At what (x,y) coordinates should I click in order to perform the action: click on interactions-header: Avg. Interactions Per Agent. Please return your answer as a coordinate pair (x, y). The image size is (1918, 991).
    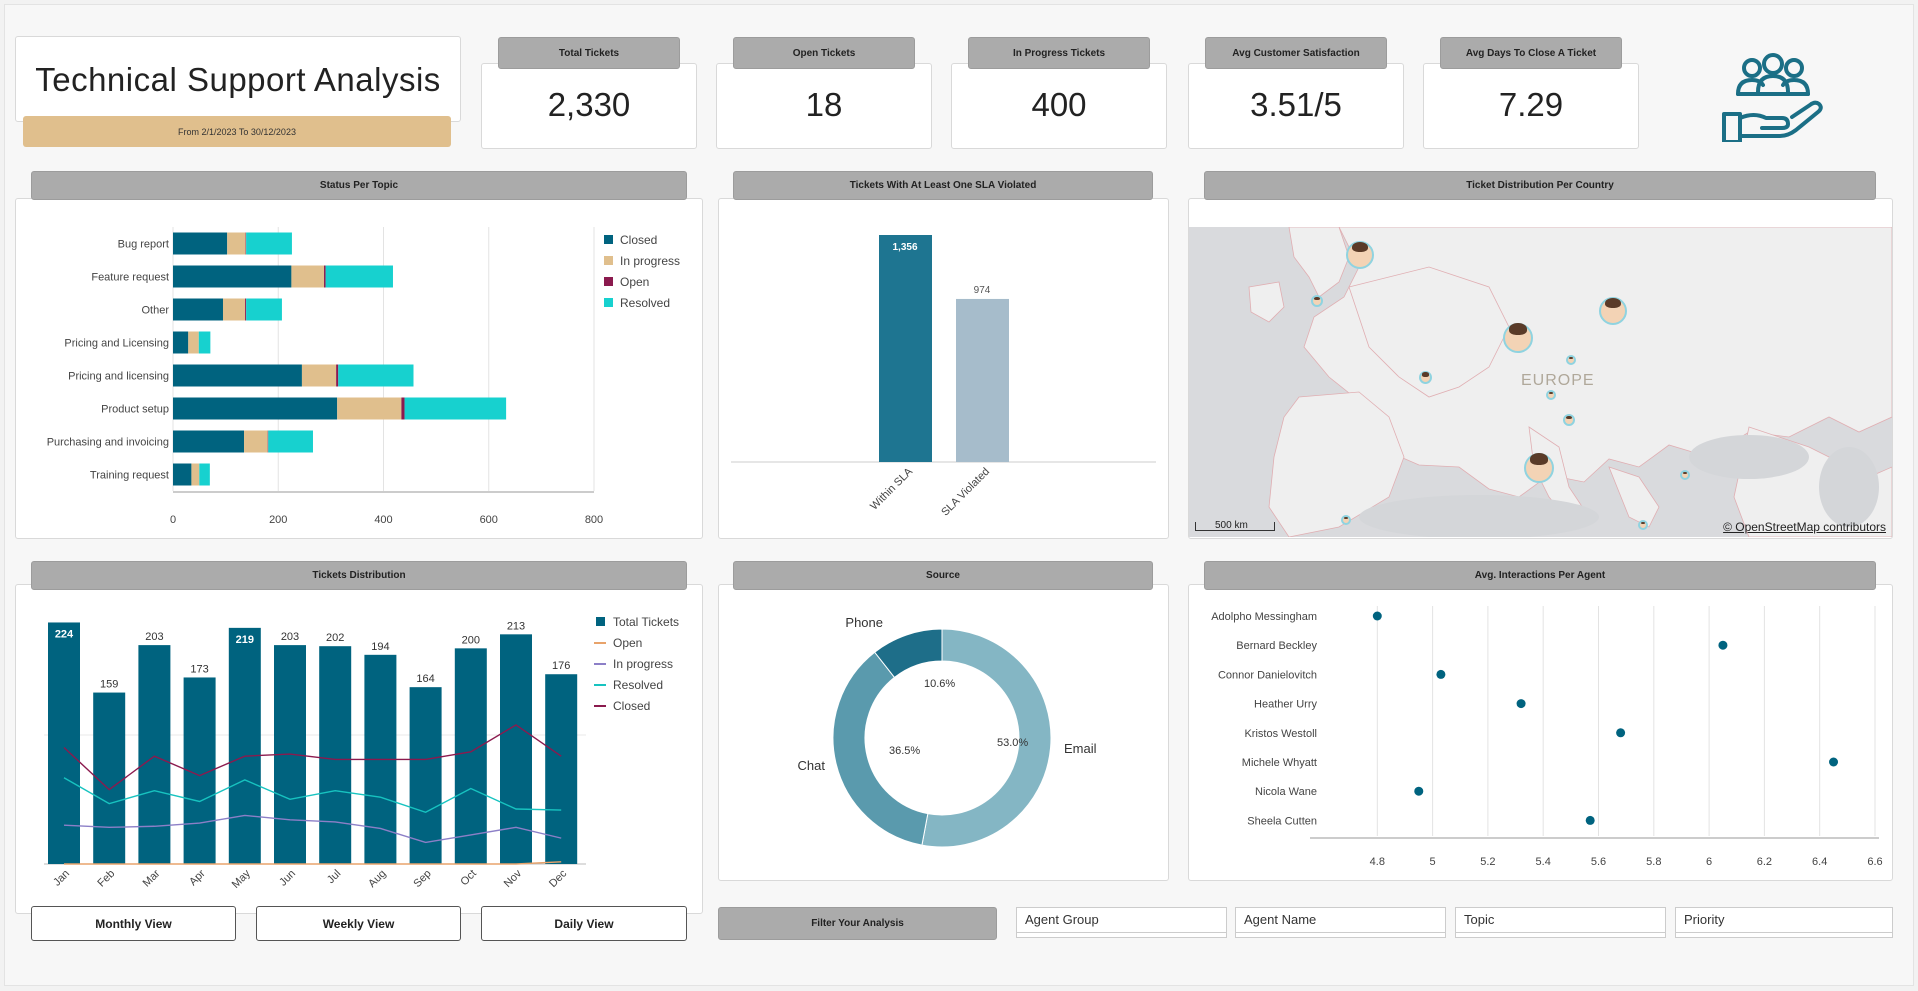
    Looking at the image, I should click on (1540, 575).